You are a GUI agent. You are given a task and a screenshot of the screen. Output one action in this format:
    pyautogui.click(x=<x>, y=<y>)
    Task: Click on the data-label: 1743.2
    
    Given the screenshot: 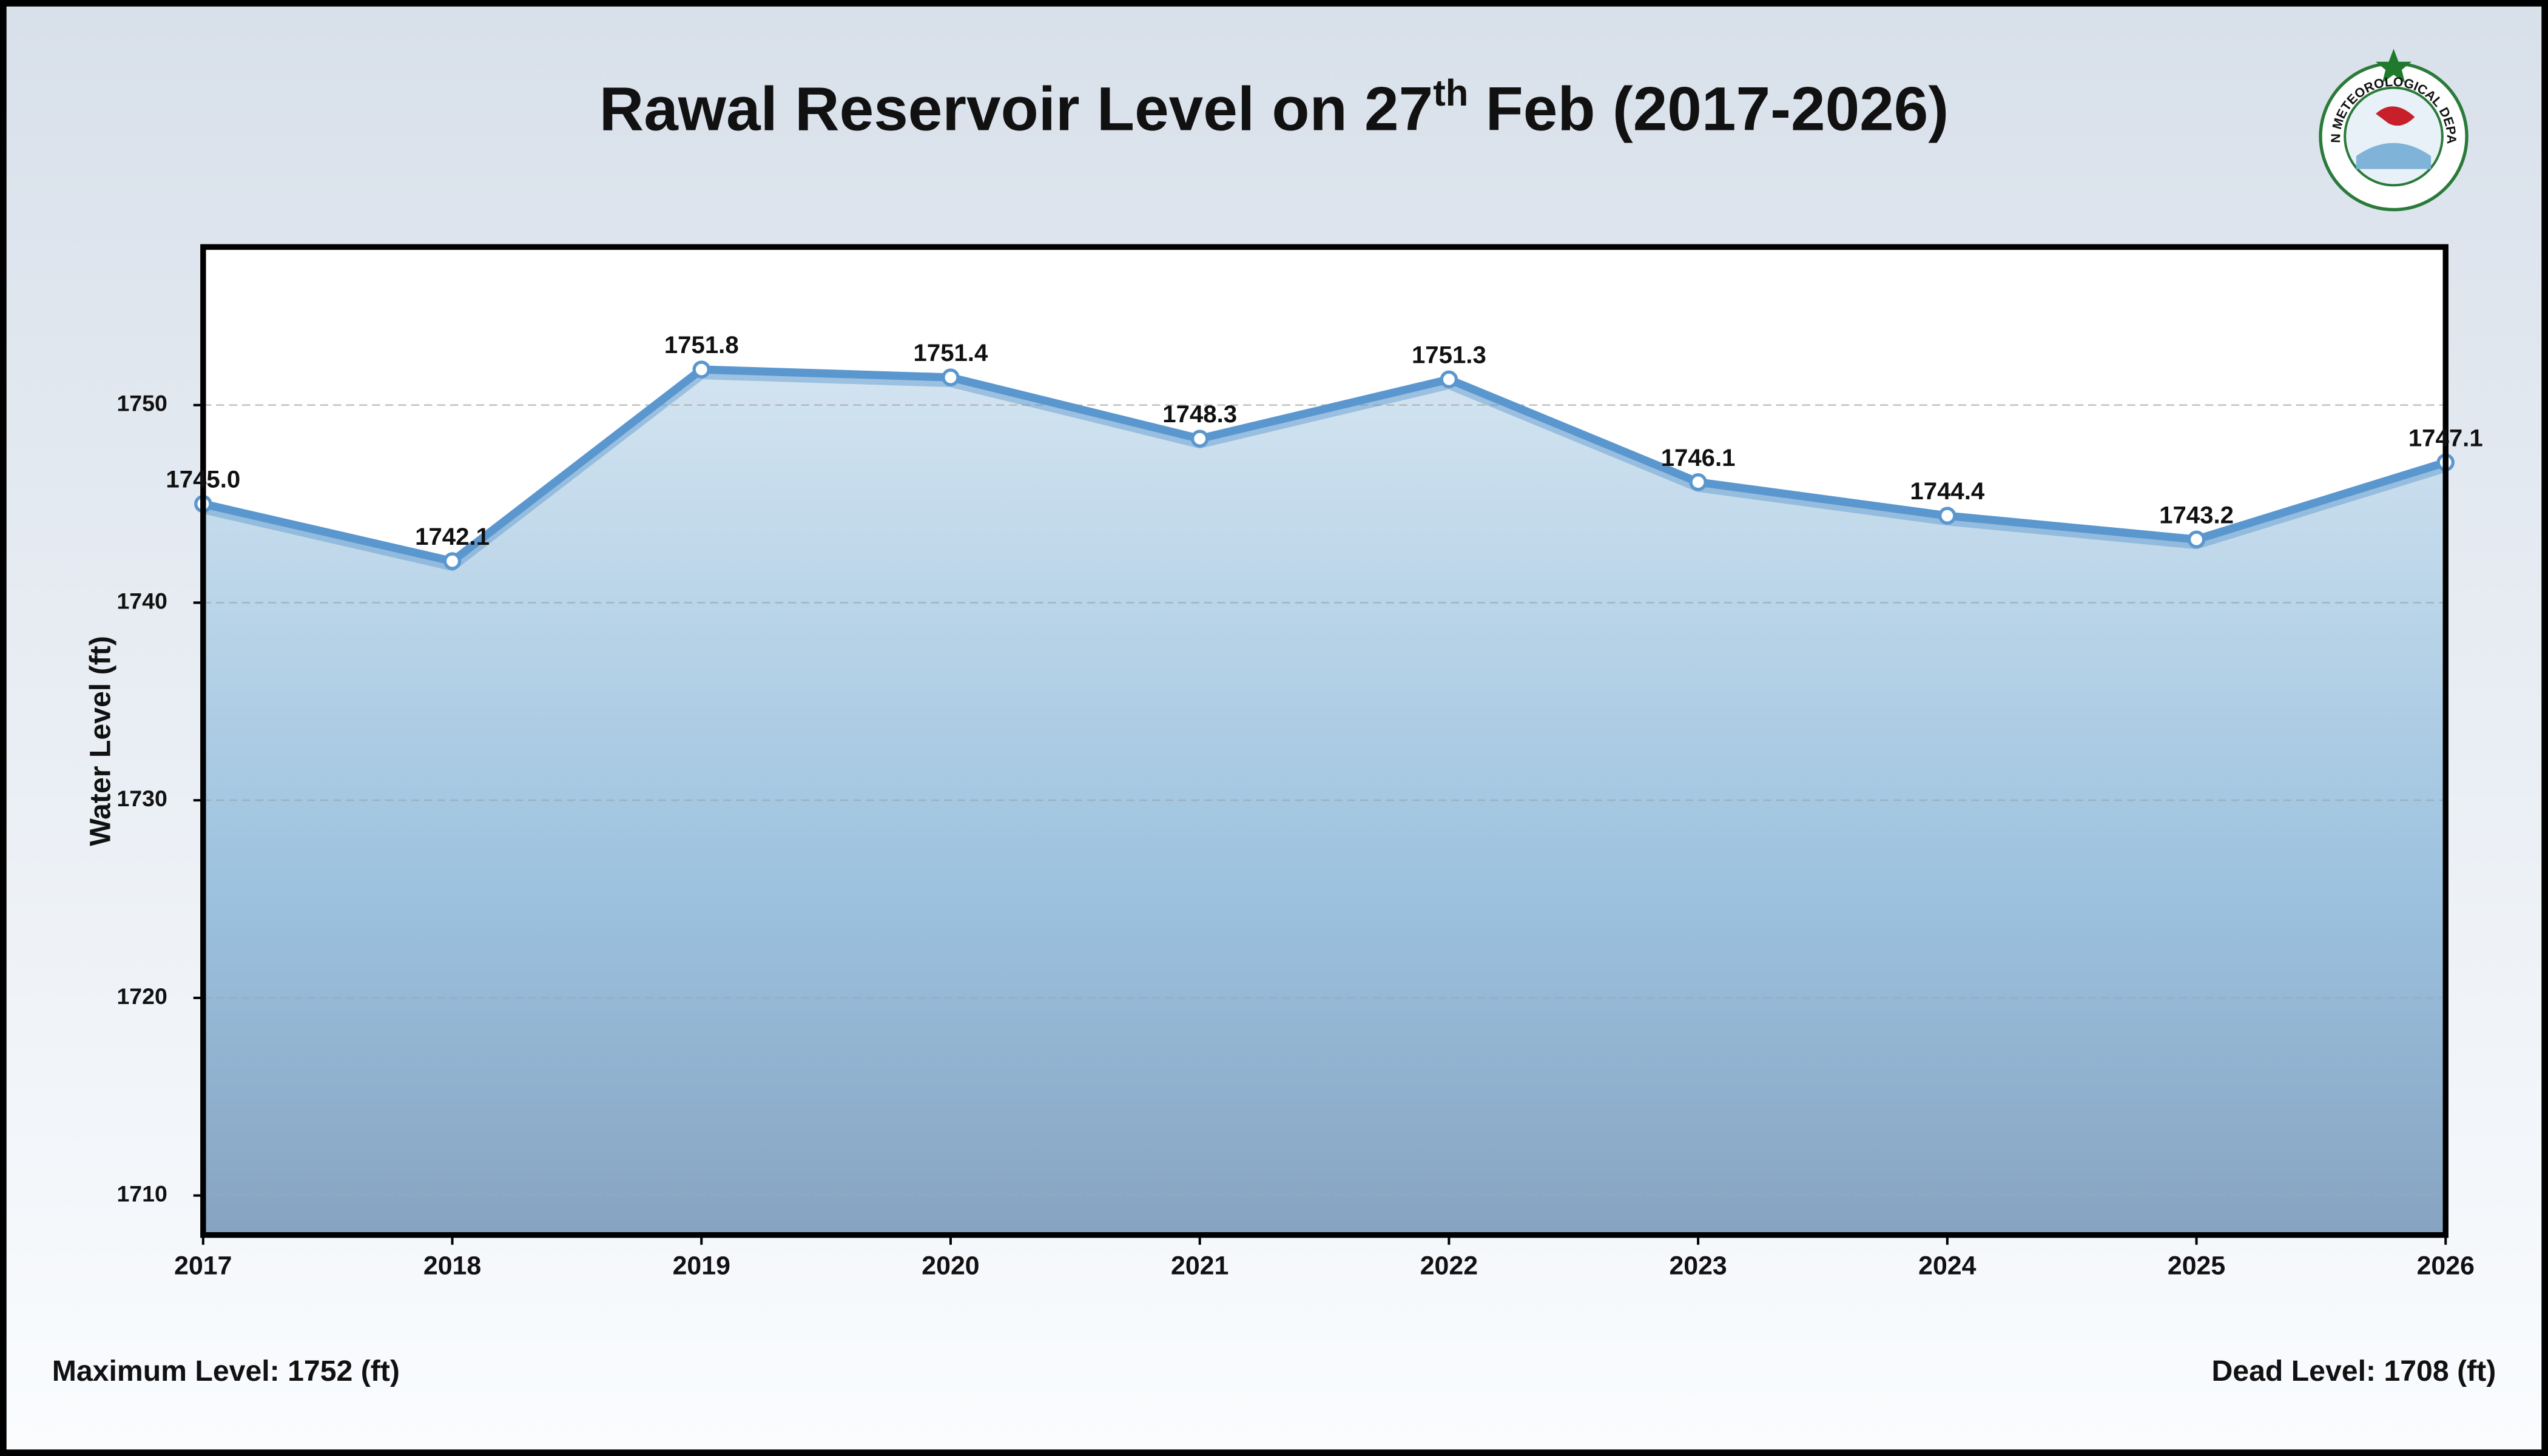 What is the action you would take?
    pyautogui.click(x=2196, y=514)
    